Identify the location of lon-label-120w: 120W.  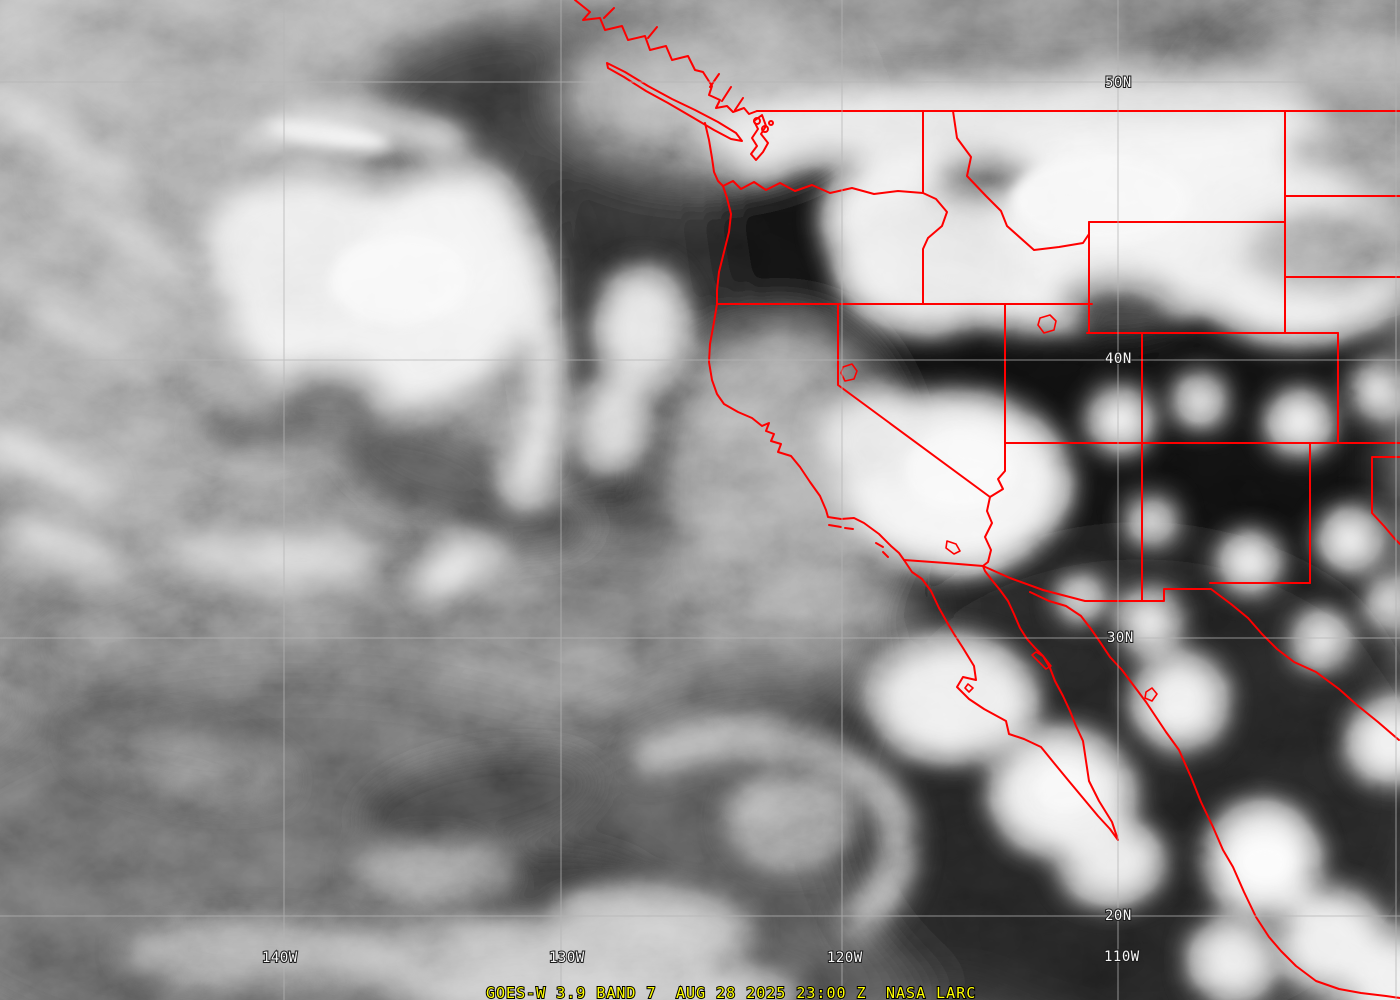
(845, 958).